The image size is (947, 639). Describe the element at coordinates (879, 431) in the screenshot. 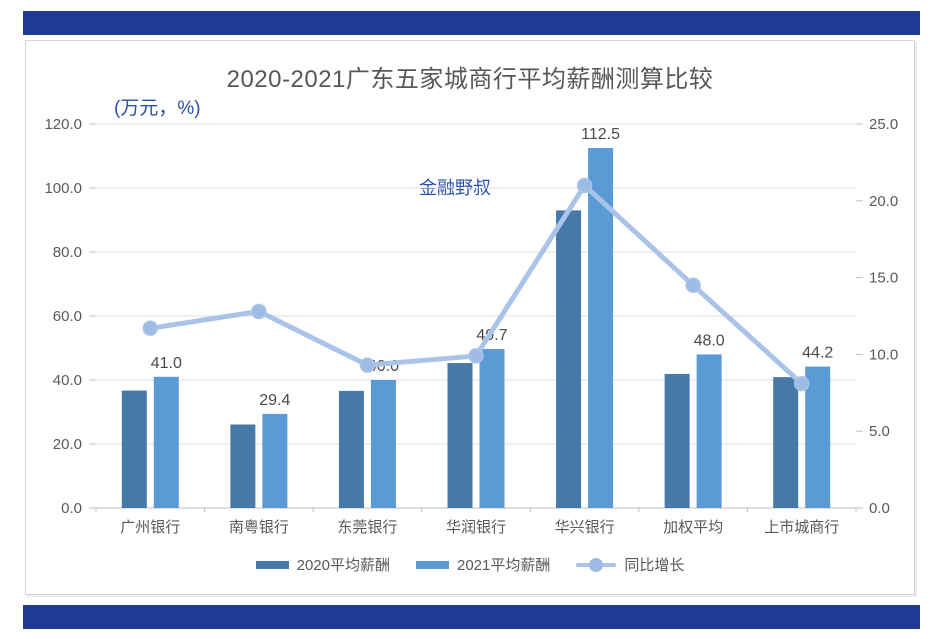

I see `right-axis-tick-label: 5.0` at that location.